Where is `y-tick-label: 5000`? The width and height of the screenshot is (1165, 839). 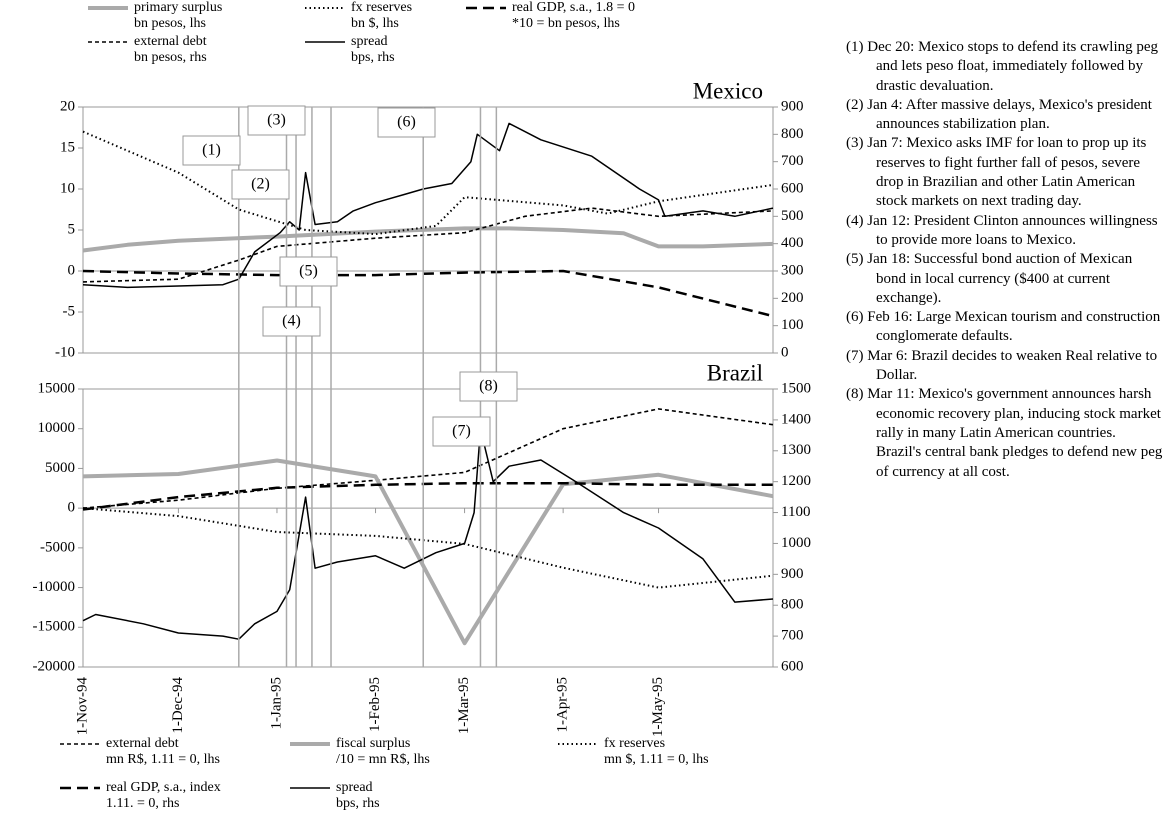 y-tick-label: 5000 is located at coordinates (60, 468).